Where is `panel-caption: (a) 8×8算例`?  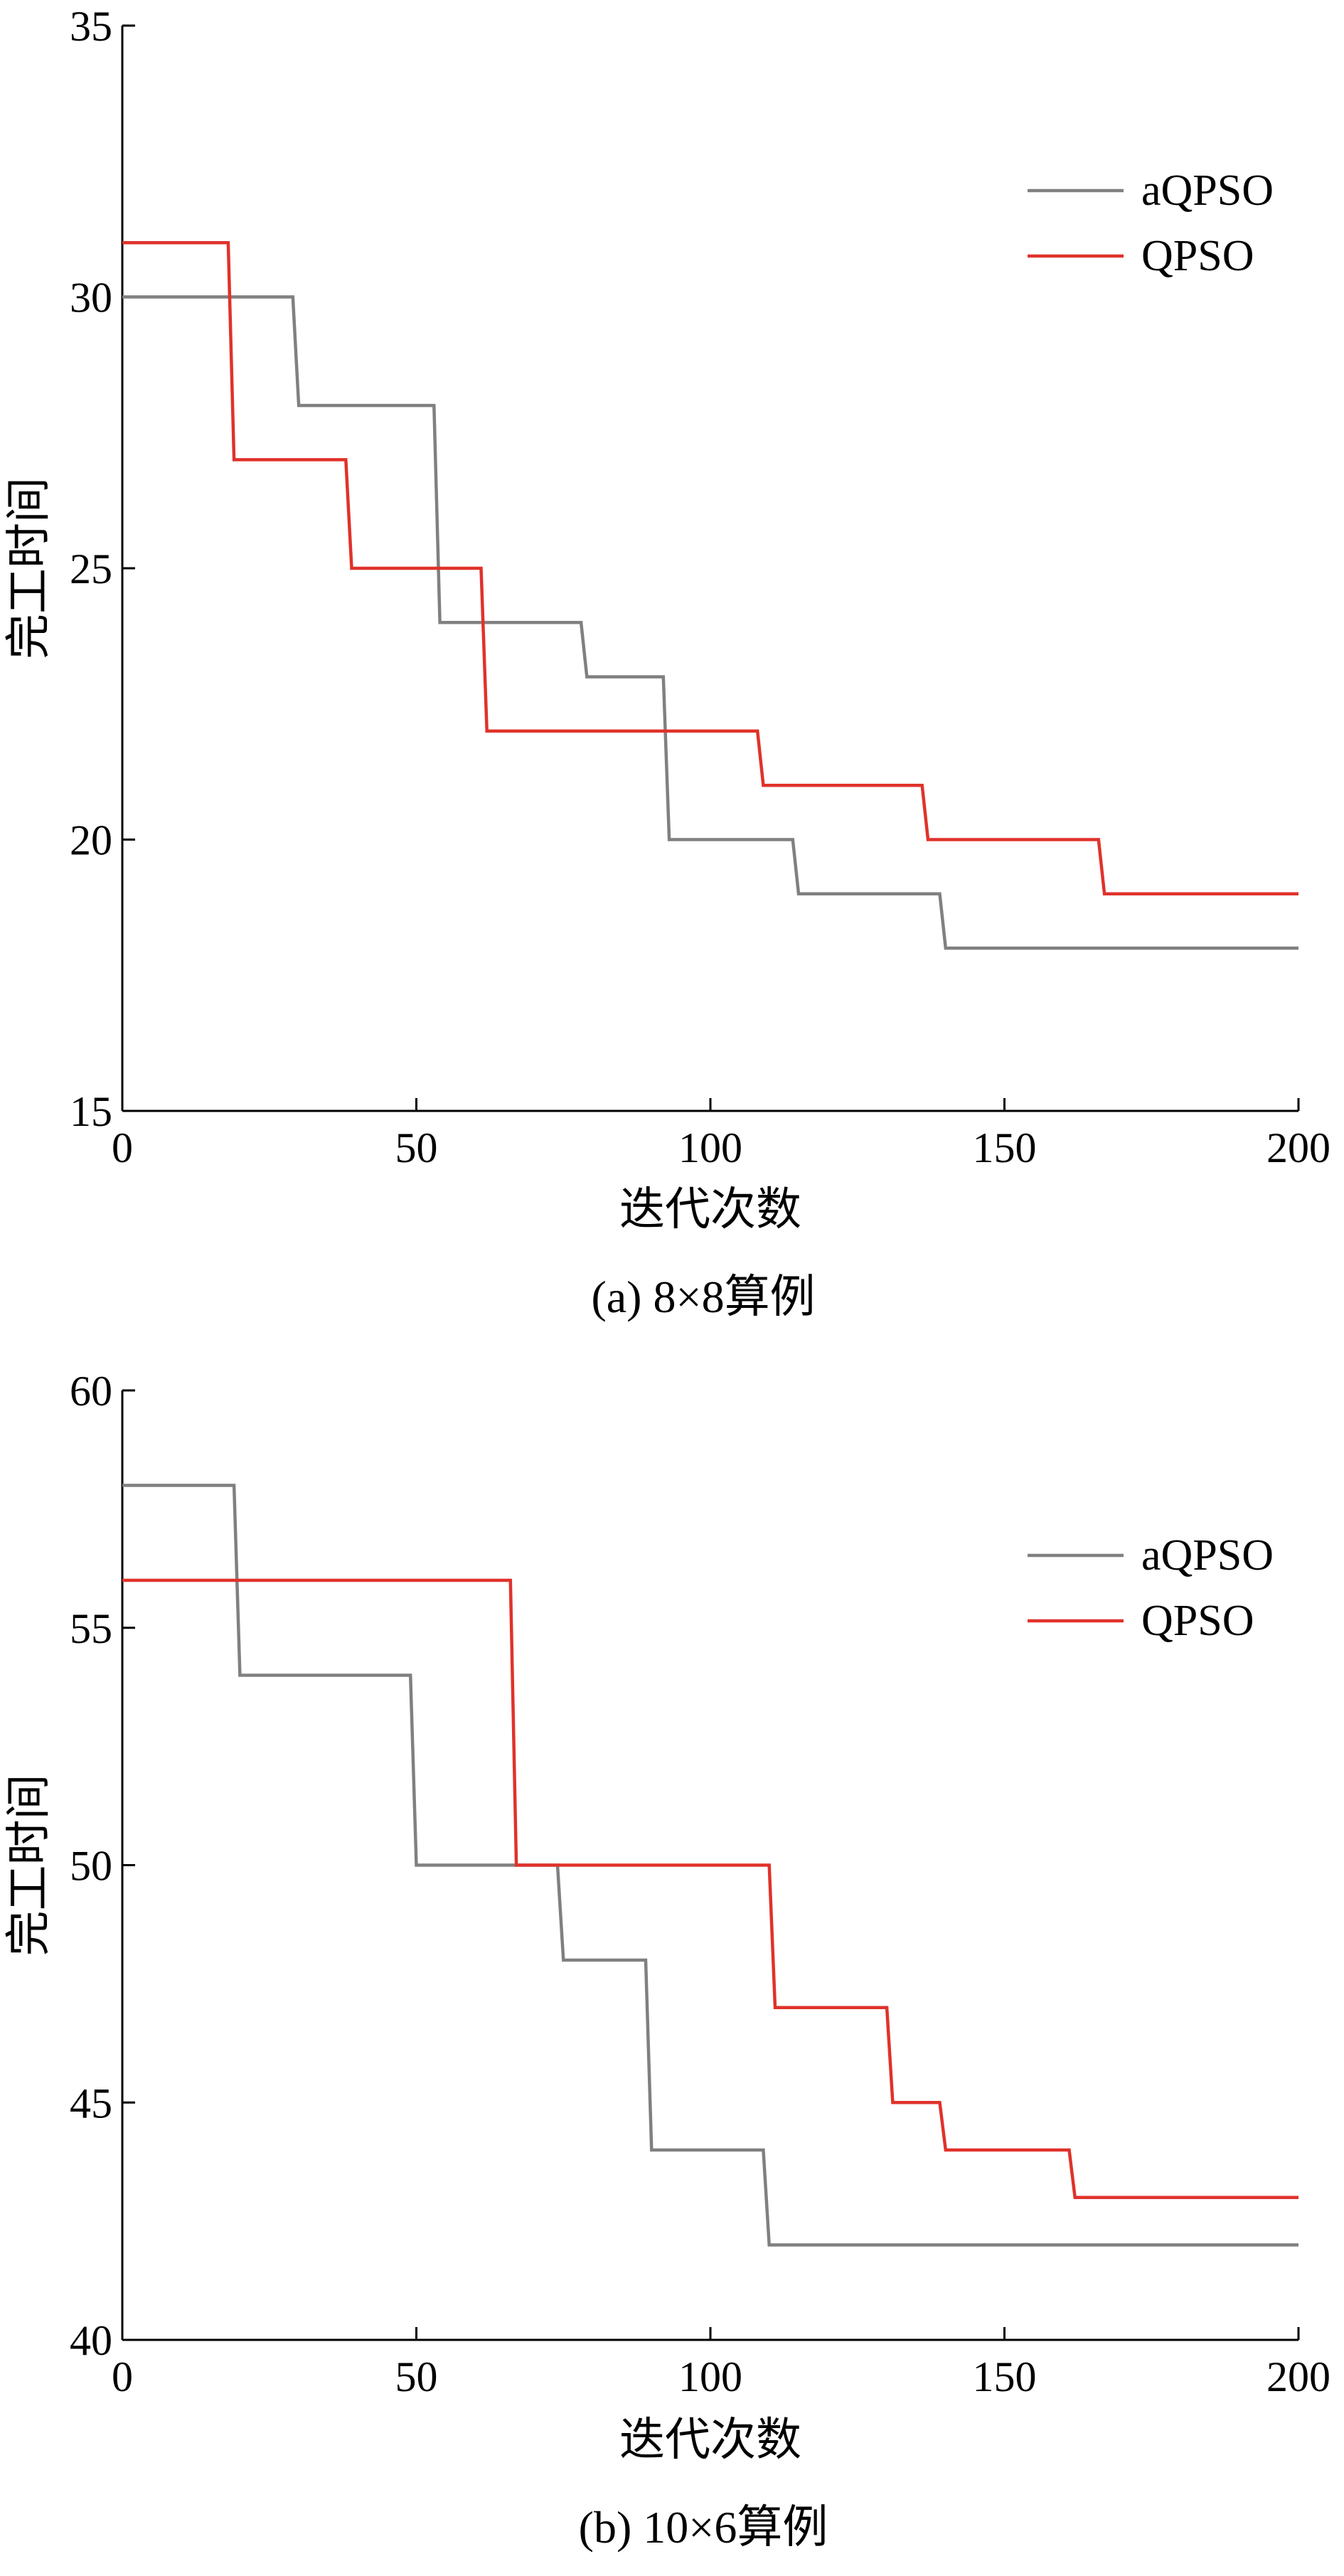 panel-caption: (a) 8×8算例 is located at coordinates (703, 1297).